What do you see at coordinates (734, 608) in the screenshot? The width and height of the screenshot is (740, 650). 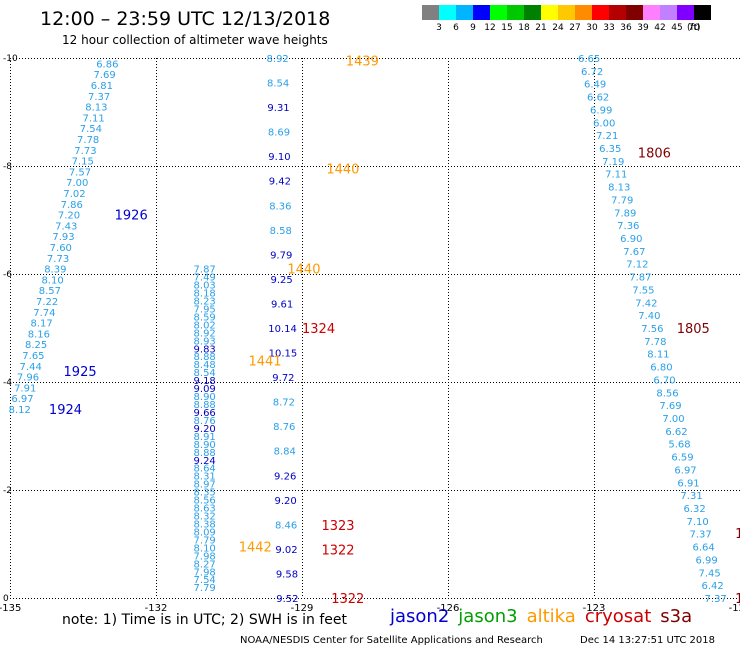 I see `x-tick-label: -120` at bounding box center [734, 608].